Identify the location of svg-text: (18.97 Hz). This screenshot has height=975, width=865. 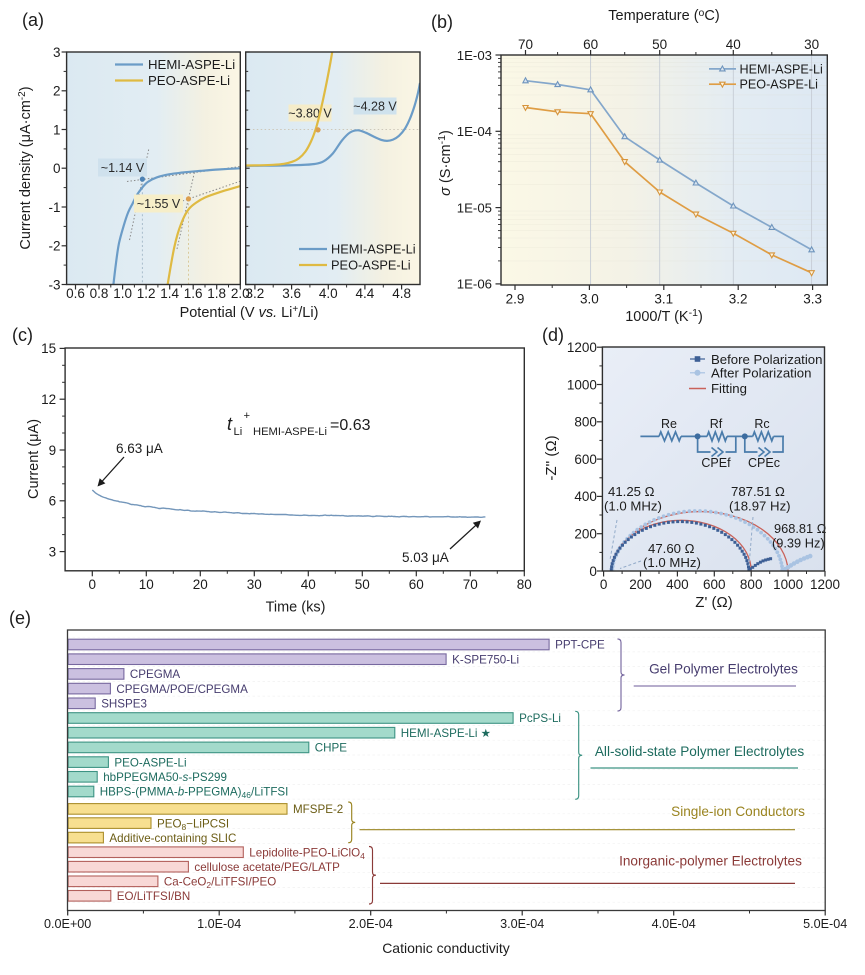
(760, 506).